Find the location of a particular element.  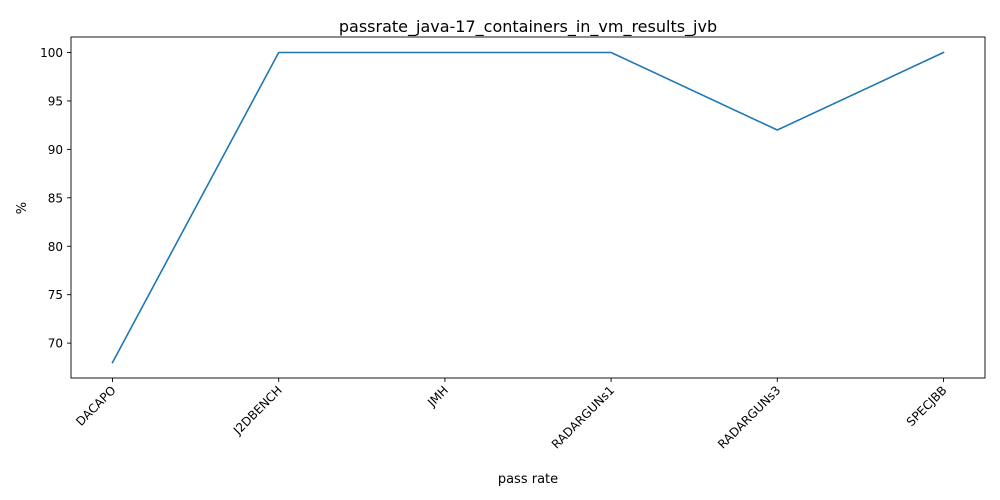

y-tick-label: 75 is located at coordinates (55, 295).